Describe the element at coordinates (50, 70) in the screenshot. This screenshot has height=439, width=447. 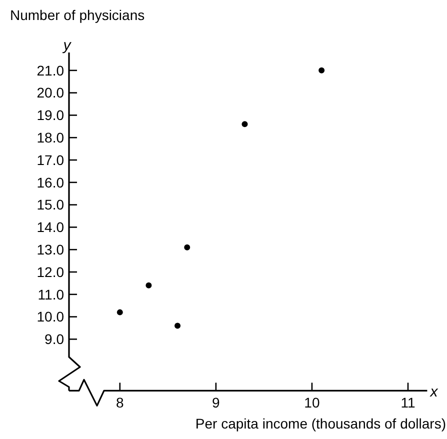
I see `y-tick-label: 21.0` at that location.